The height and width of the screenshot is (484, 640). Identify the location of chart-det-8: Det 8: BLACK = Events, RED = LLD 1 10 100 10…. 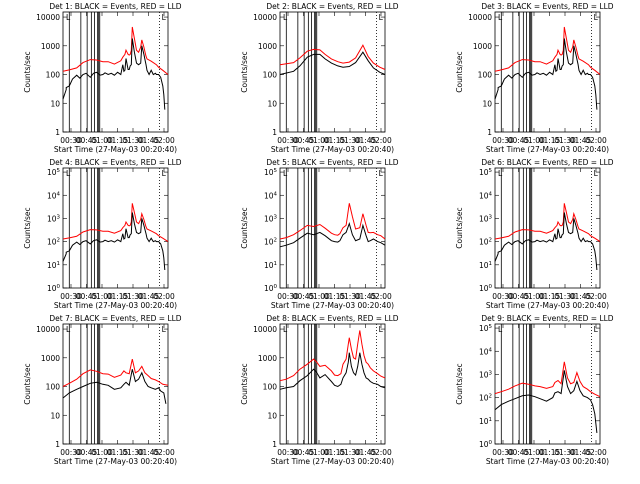
(319, 390).